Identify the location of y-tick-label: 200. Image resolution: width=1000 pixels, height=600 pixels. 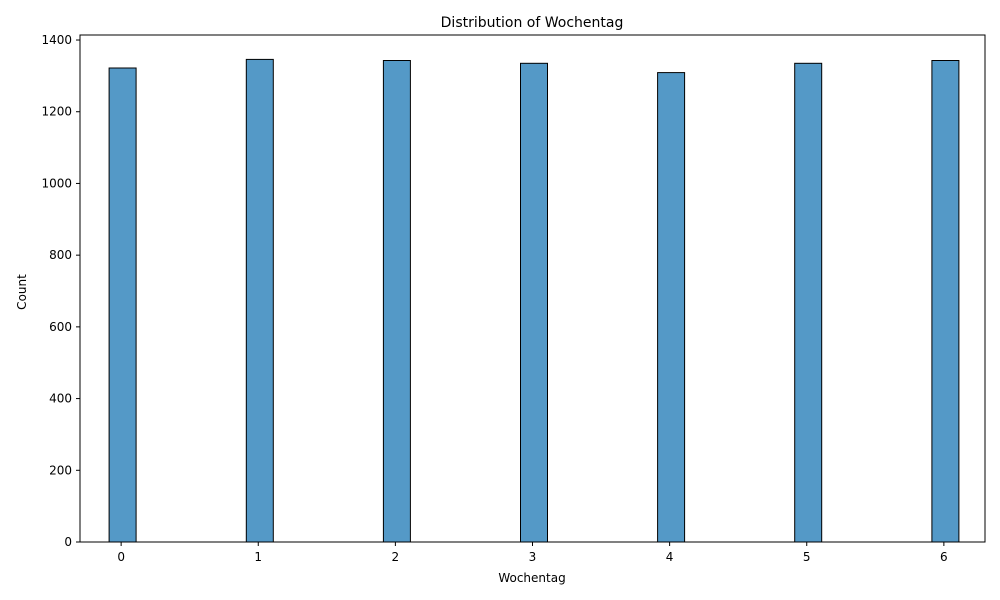
(60, 470).